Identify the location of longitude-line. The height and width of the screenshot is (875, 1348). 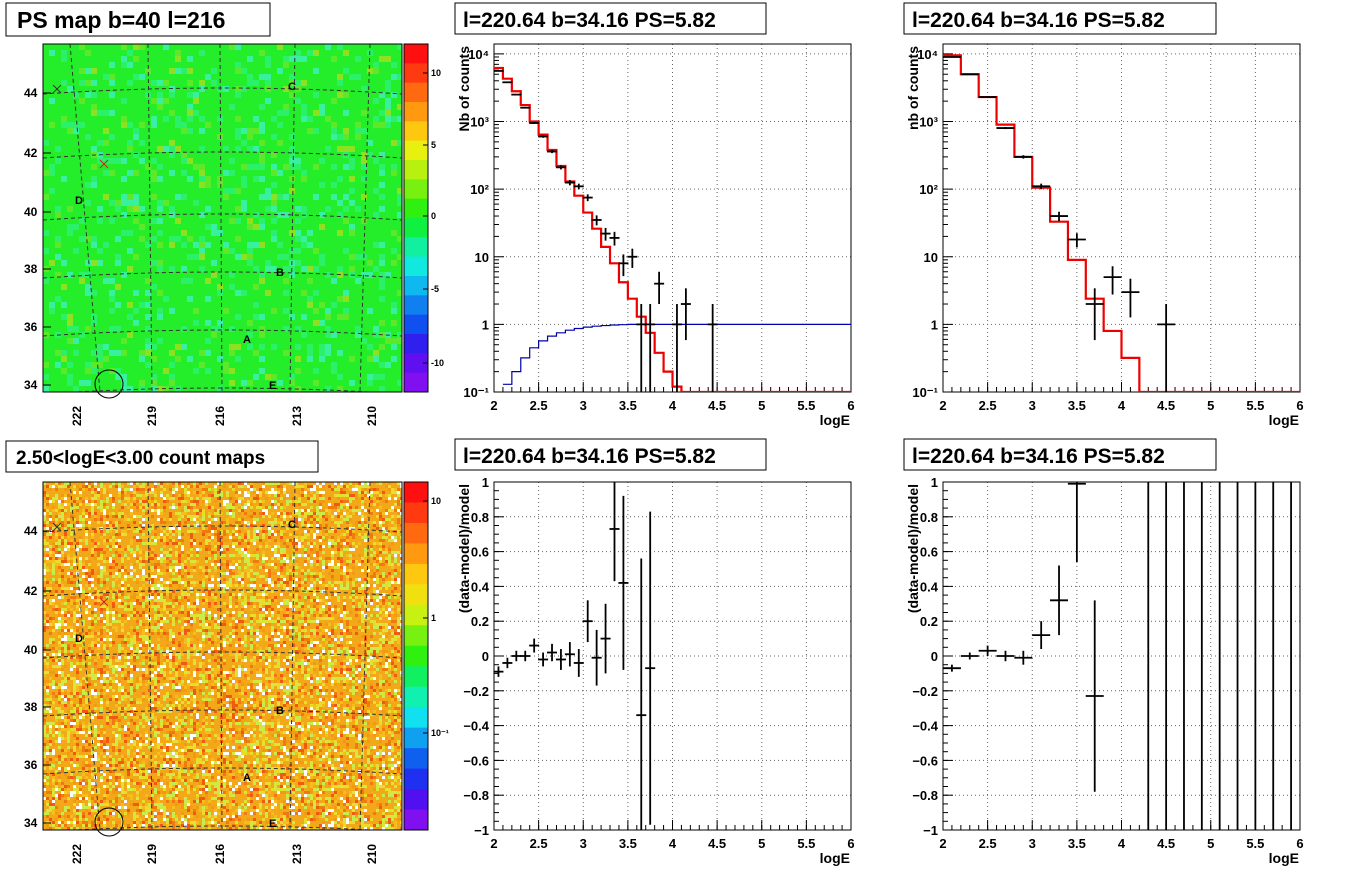
(292, 218).